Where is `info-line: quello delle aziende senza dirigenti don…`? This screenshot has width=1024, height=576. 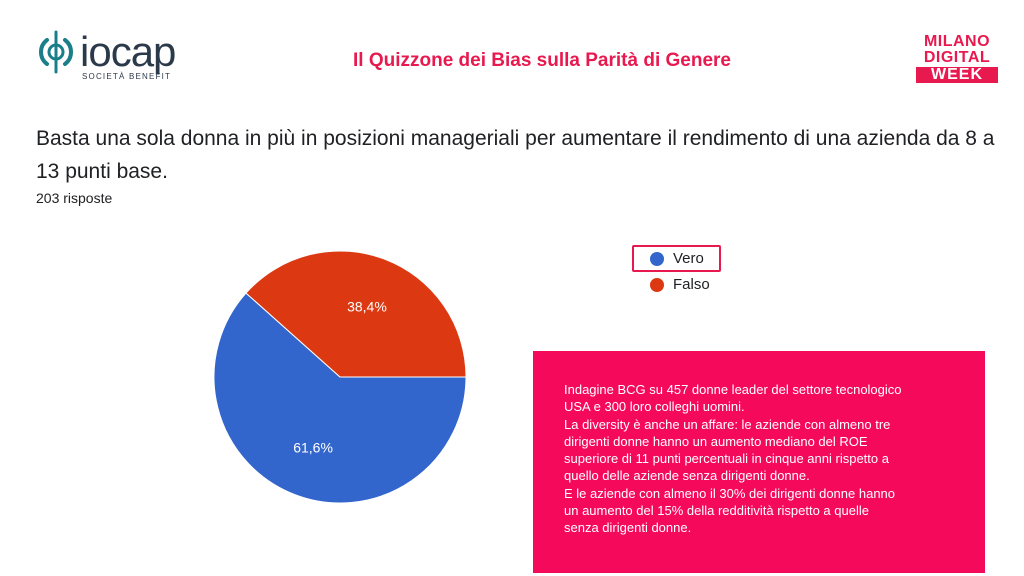
info-line: quello delle aziende senza dirigenti don… is located at coordinates (687, 476).